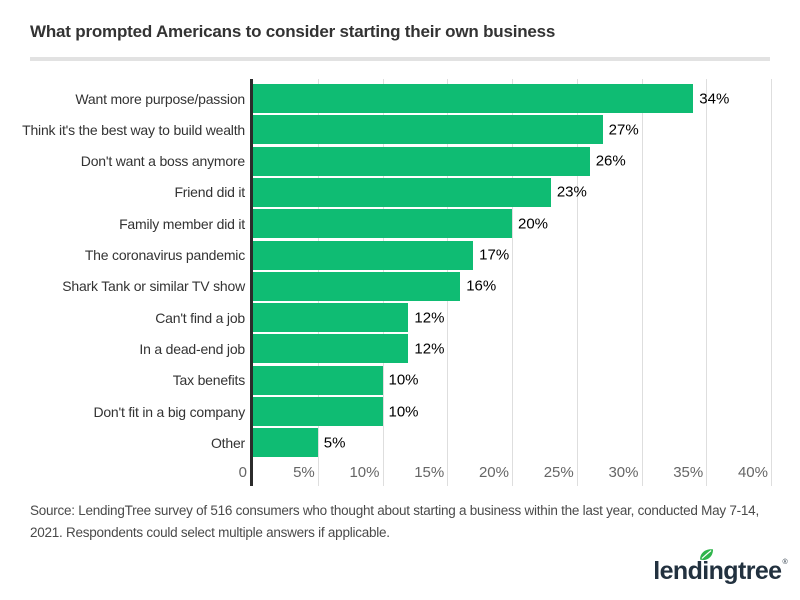 The height and width of the screenshot is (600, 800). Describe the element at coordinates (169, 411) in the screenshot. I see `category-label: Don't fit in a big company` at that location.